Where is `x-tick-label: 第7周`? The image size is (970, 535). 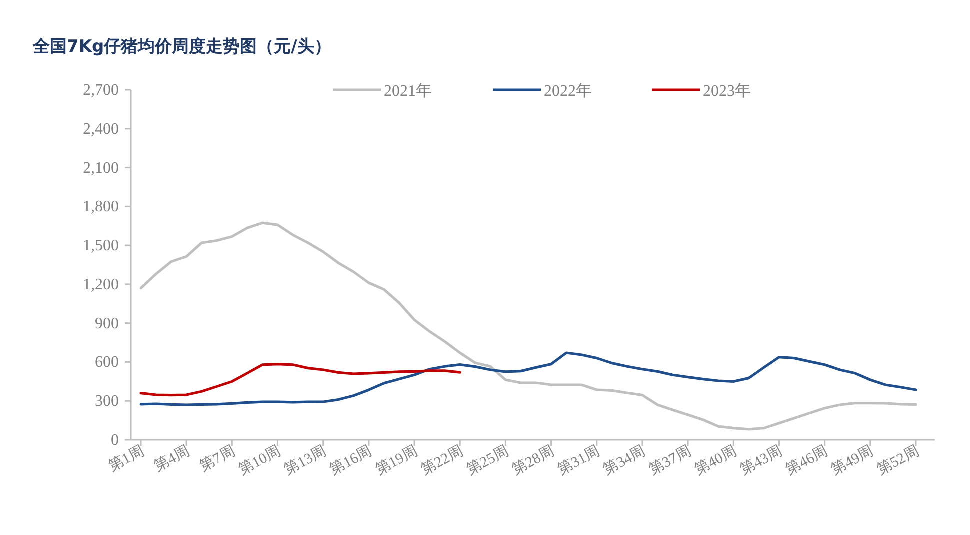 x-tick-label: 第7周 is located at coordinates (217, 459).